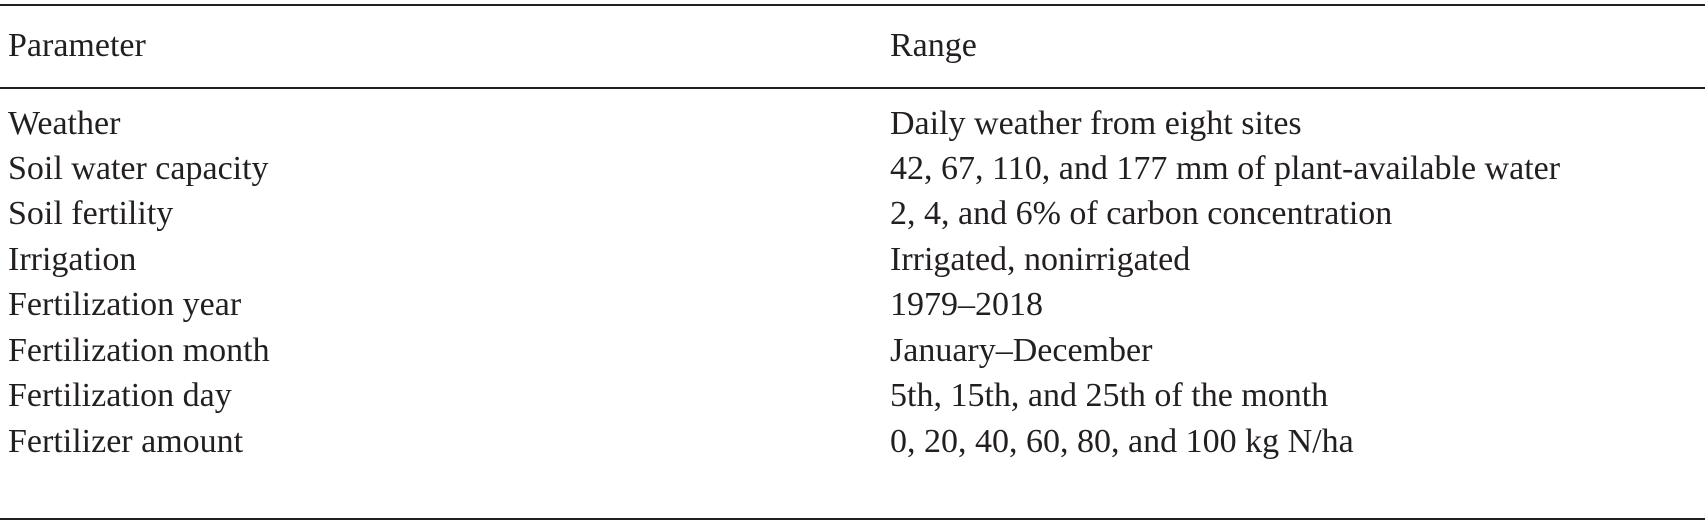 This screenshot has width=1705, height=524. Describe the element at coordinates (139, 350) in the screenshot. I see `parameter-cell: Fertilization month` at that location.